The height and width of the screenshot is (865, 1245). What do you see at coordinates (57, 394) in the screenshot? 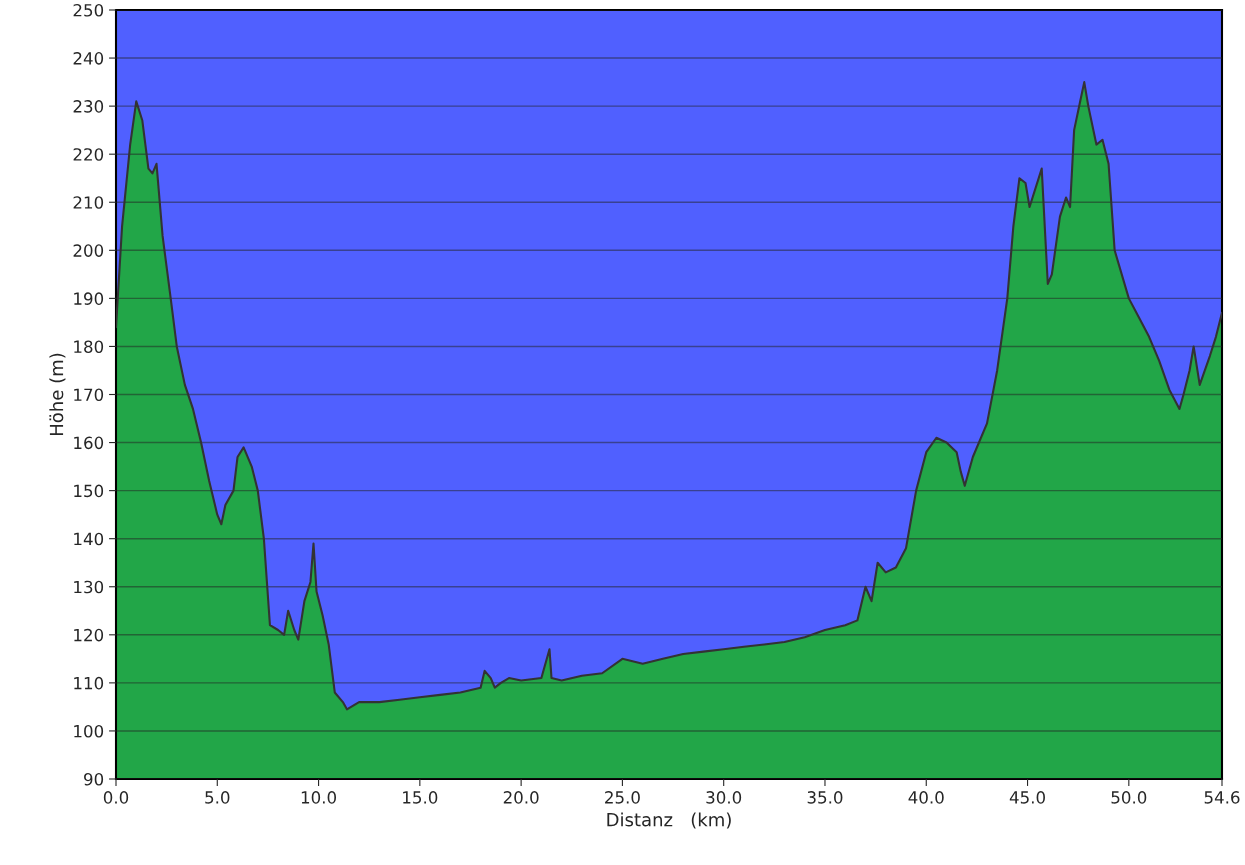
I see `y-axis-title: Höhe (m)` at bounding box center [57, 394].